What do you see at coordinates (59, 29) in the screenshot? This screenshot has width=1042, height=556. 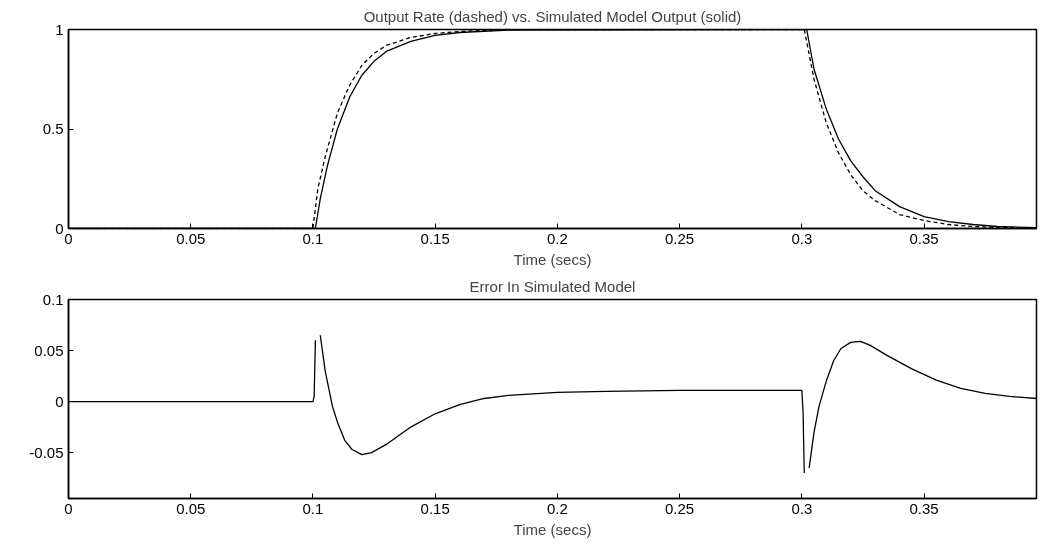 I see `y-tick-label: 1` at bounding box center [59, 29].